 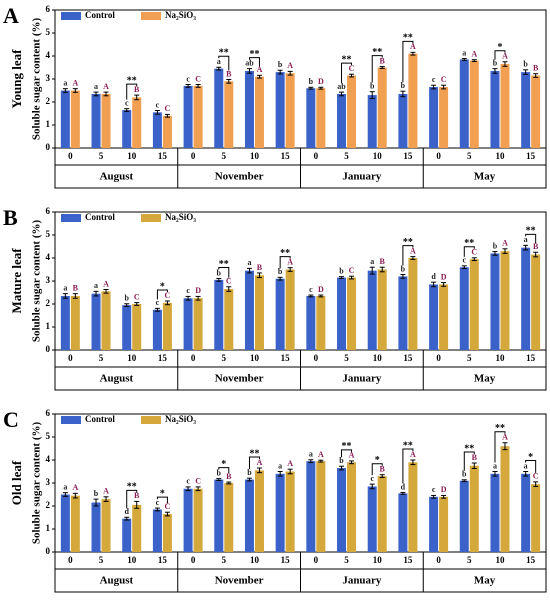 I want to click on group-label: May, so click(x=485, y=379).